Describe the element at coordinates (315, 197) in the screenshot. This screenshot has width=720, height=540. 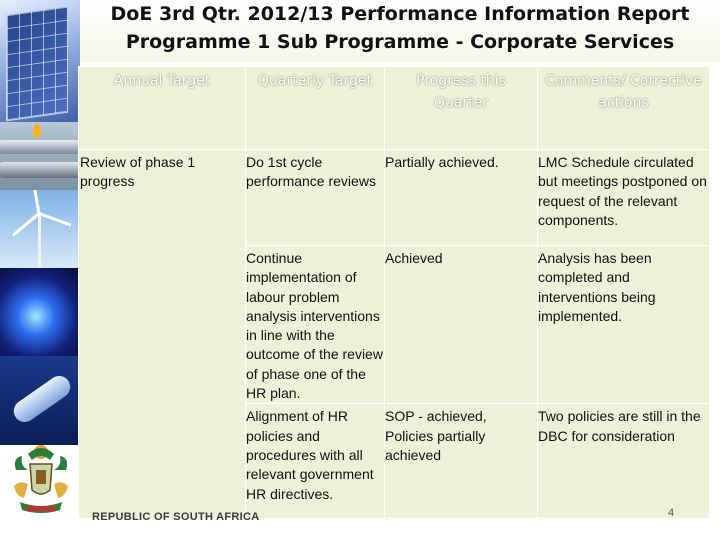
I see `quarterly-target-cell: Do 1st cycle performance reviews` at that location.